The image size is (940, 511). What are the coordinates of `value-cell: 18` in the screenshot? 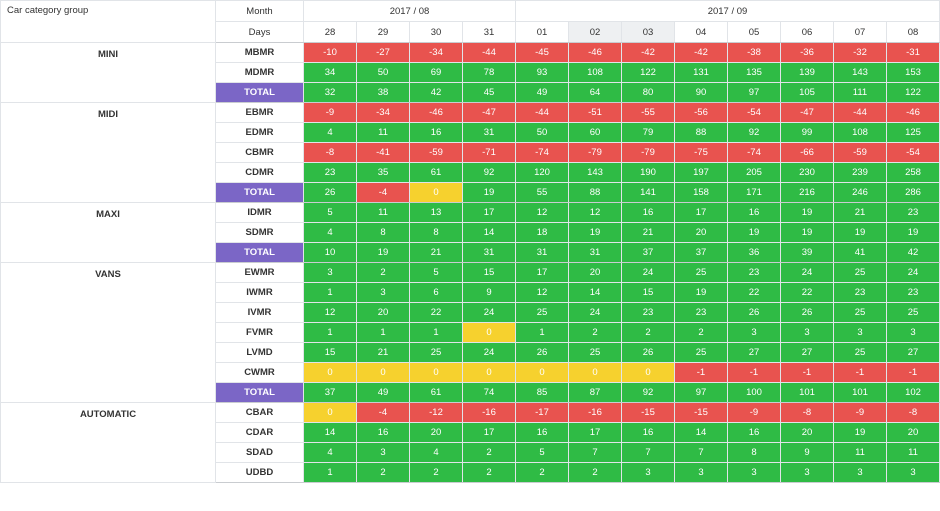 It's located at (542, 232).